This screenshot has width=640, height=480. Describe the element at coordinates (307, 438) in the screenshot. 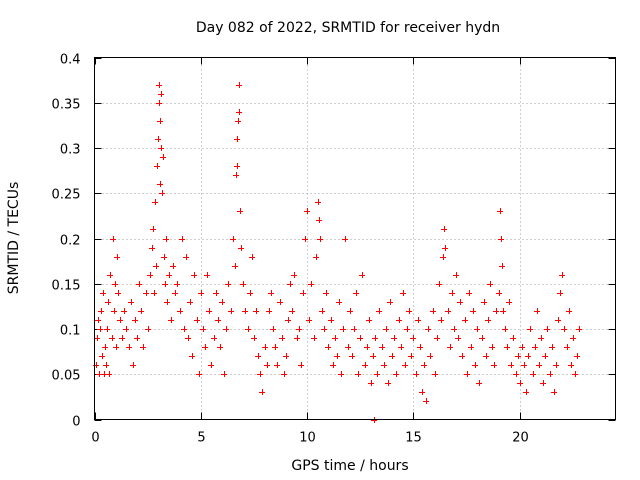

I see `x-tick-label: 10` at that location.